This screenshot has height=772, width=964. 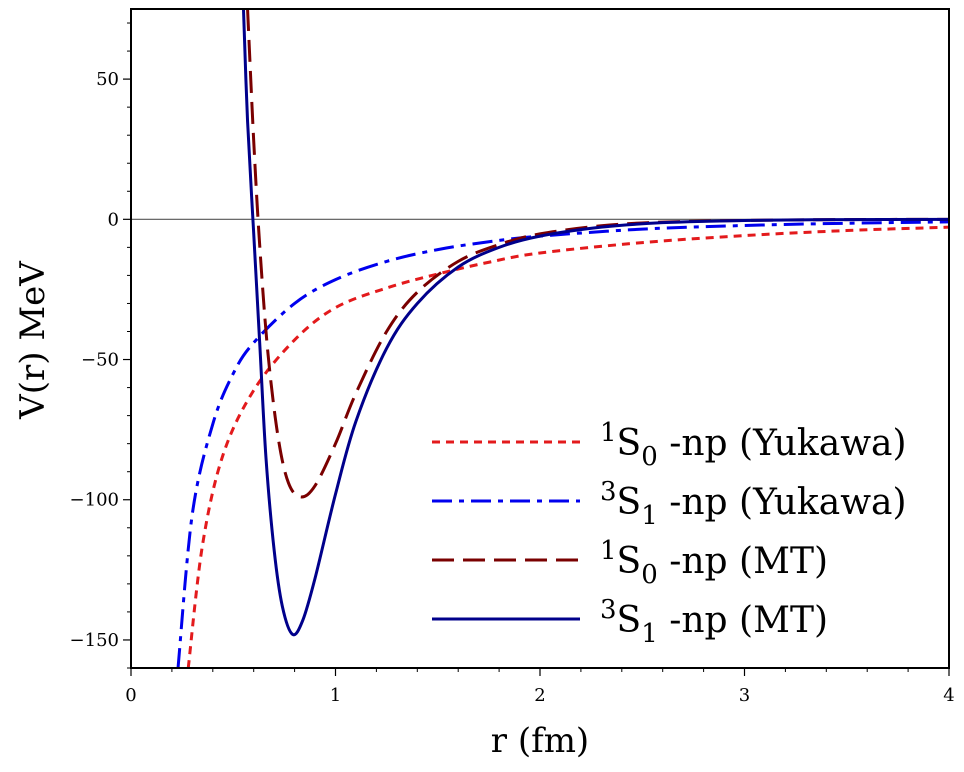 What do you see at coordinates (130, 695) in the screenshot?
I see `x-tick-label: 0` at bounding box center [130, 695].